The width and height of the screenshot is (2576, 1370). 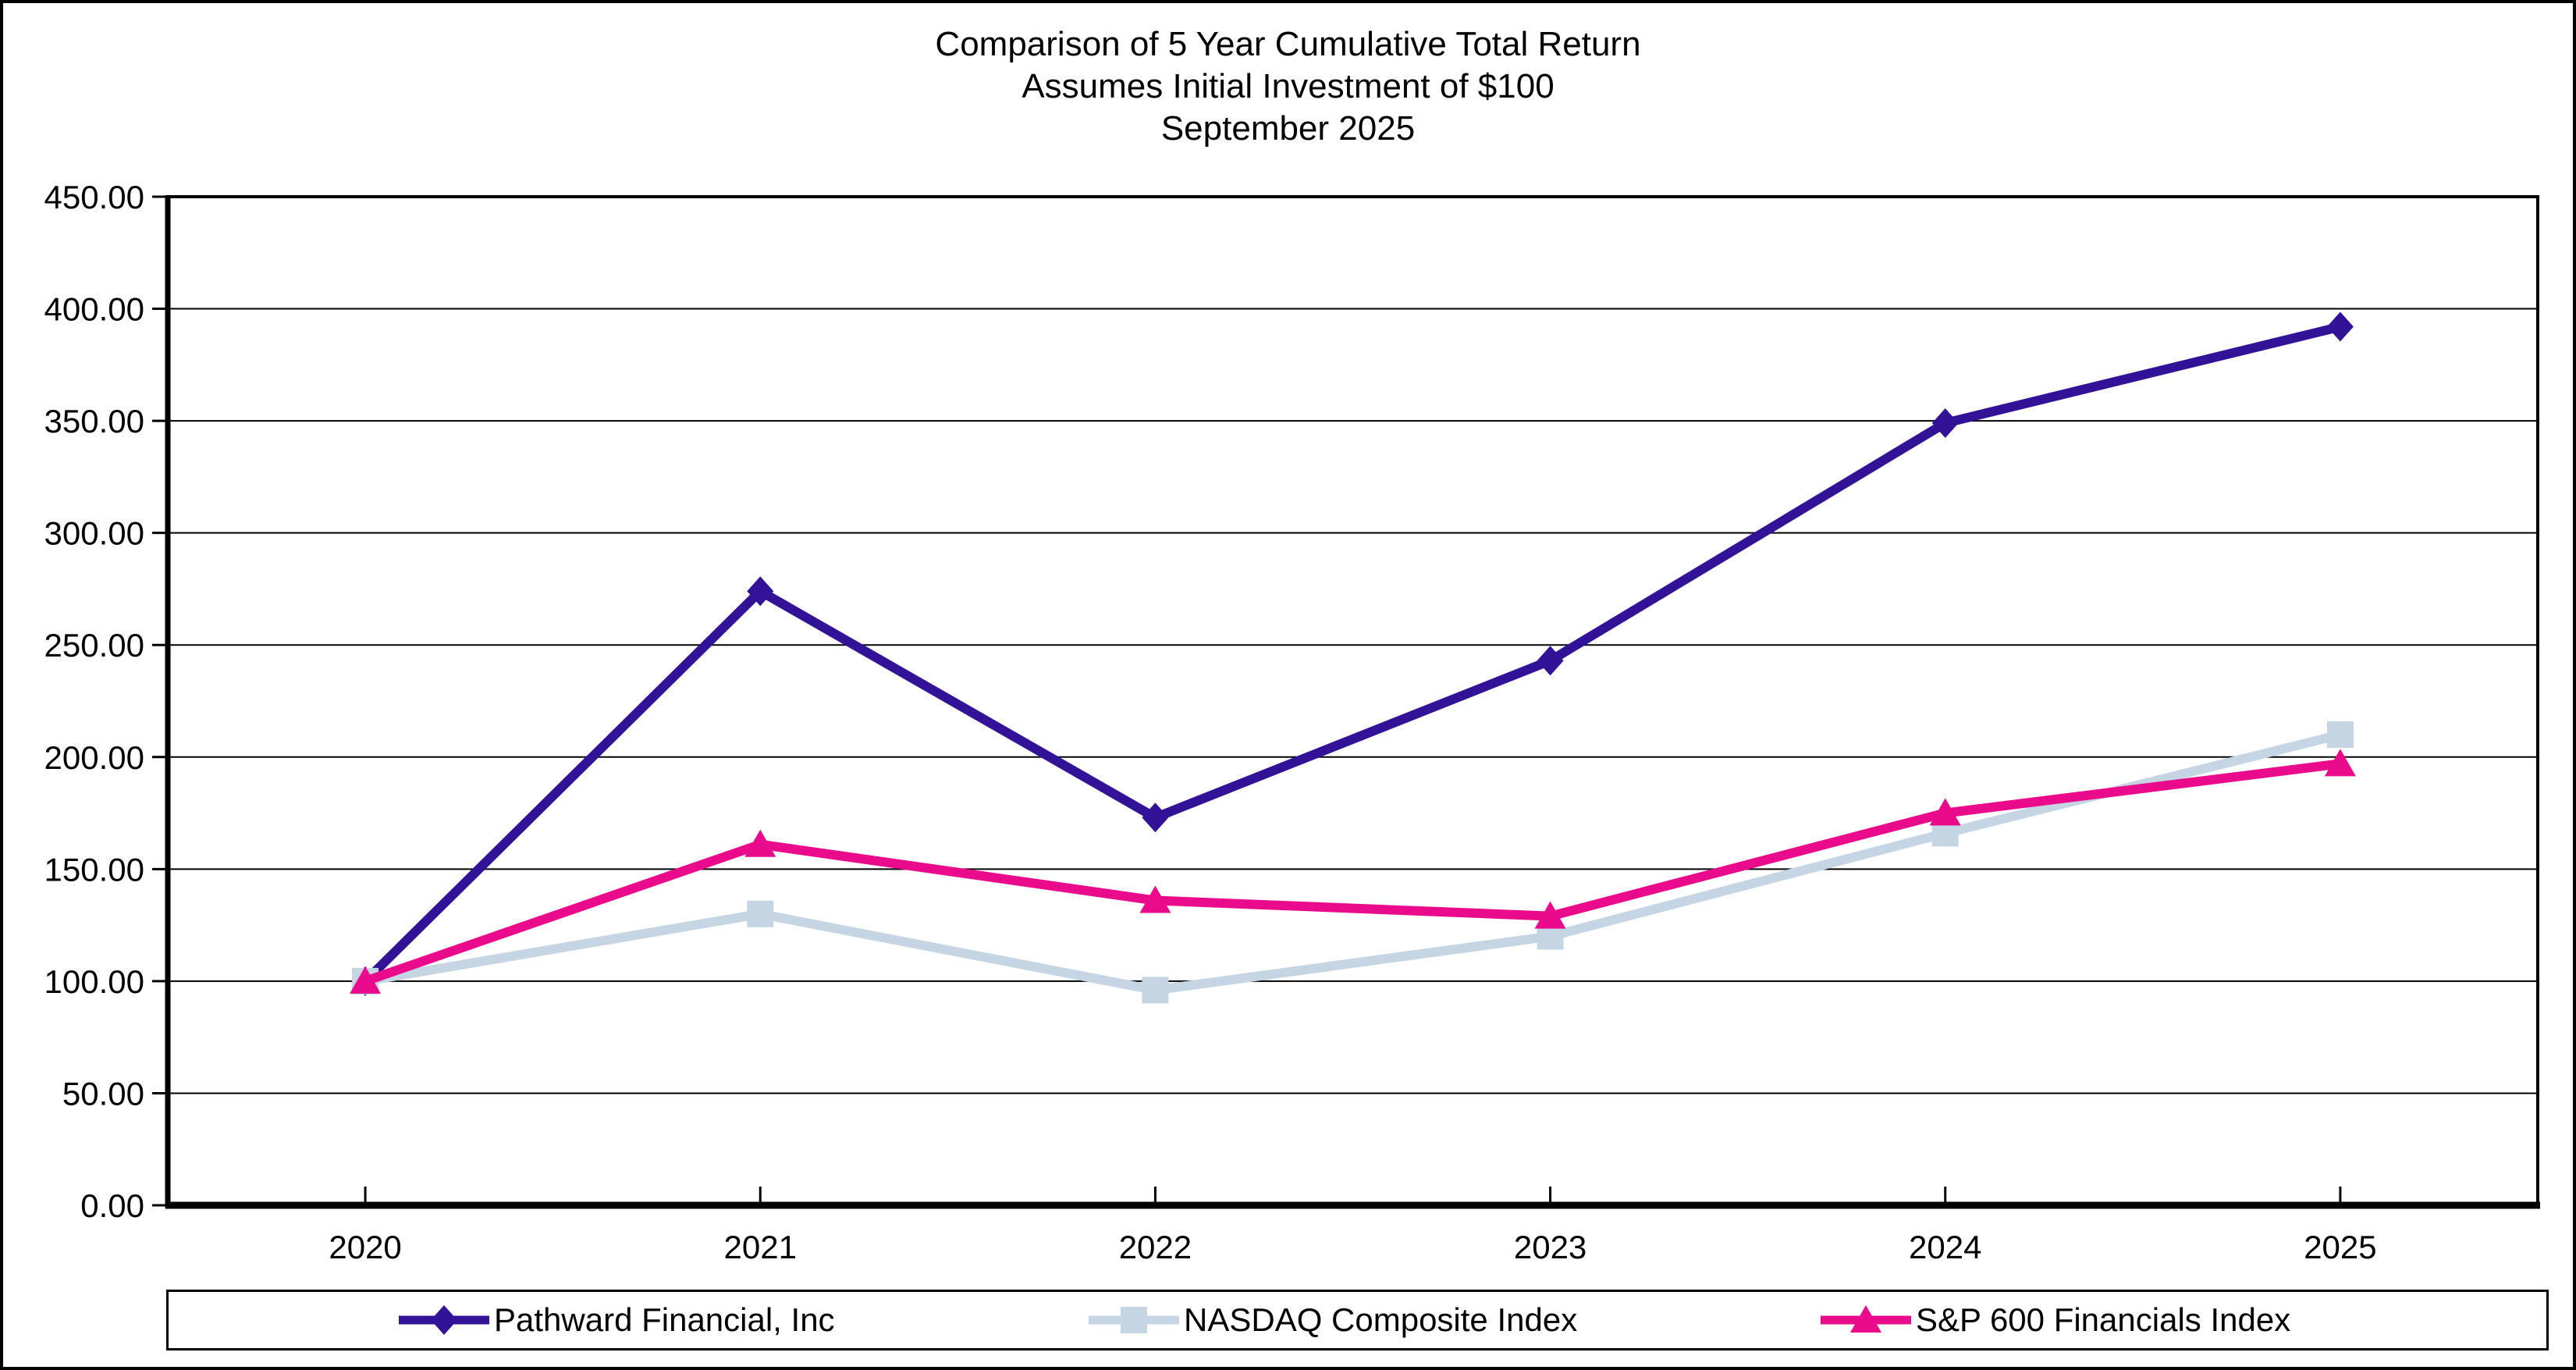 I want to click on y-tick-label: 300.00, so click(x=94, y=533).